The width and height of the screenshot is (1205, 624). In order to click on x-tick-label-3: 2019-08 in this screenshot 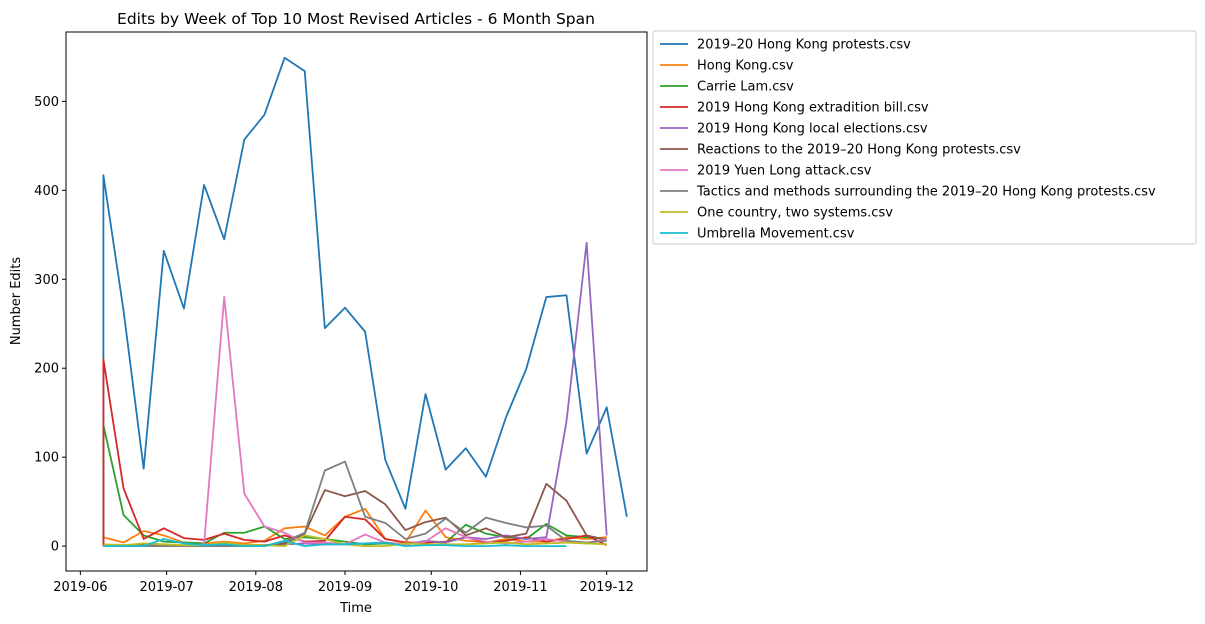, I will do `click(256, 587)`.